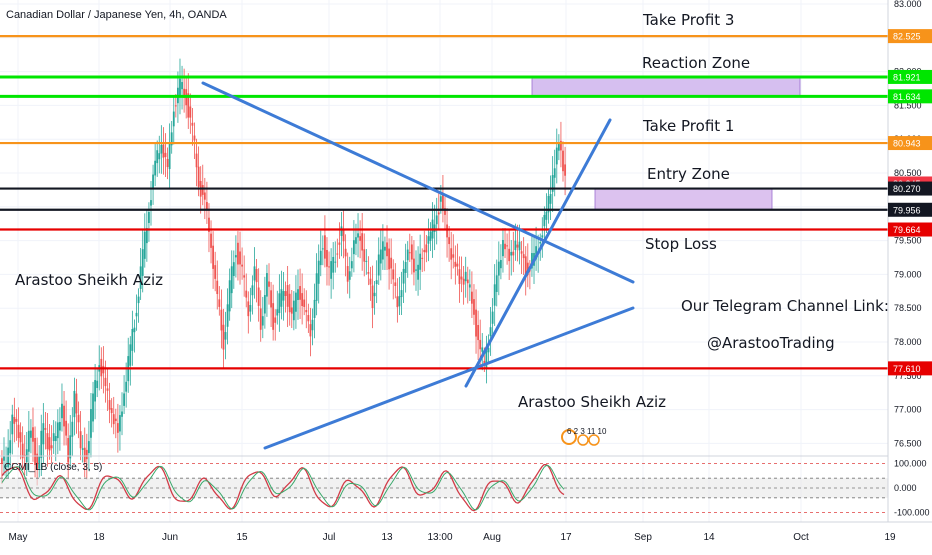 This screenshot has height=555, width=932. Describe the element at coordinates (908, 308) in the screenshot. I see `price-axis-label: 78.500` at that location.